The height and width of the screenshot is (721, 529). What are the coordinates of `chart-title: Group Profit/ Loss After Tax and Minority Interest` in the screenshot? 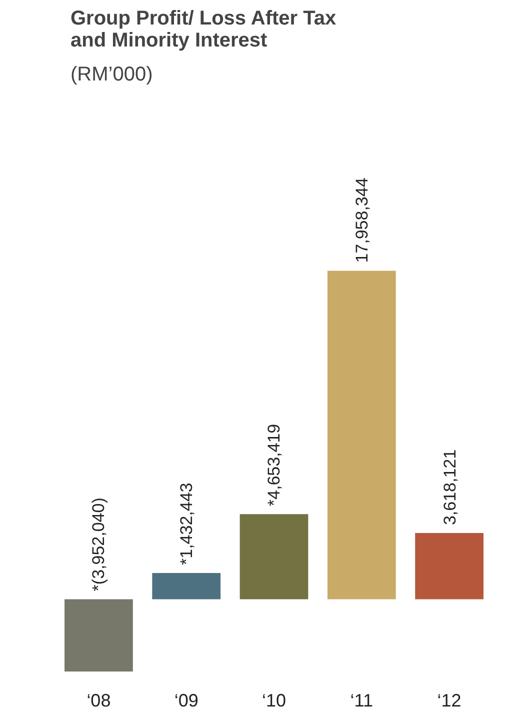 It's located at (203, 30).